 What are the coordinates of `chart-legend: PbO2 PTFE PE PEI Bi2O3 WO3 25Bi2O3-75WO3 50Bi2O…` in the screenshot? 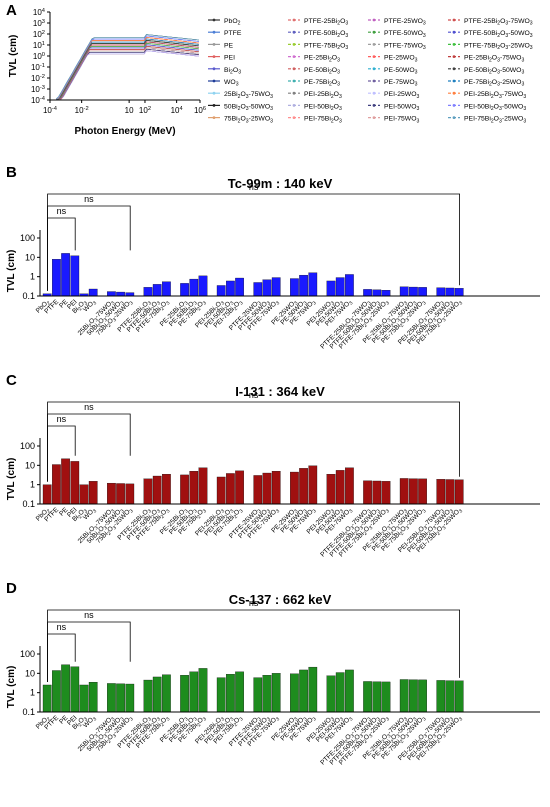 It's located at (370, 71).